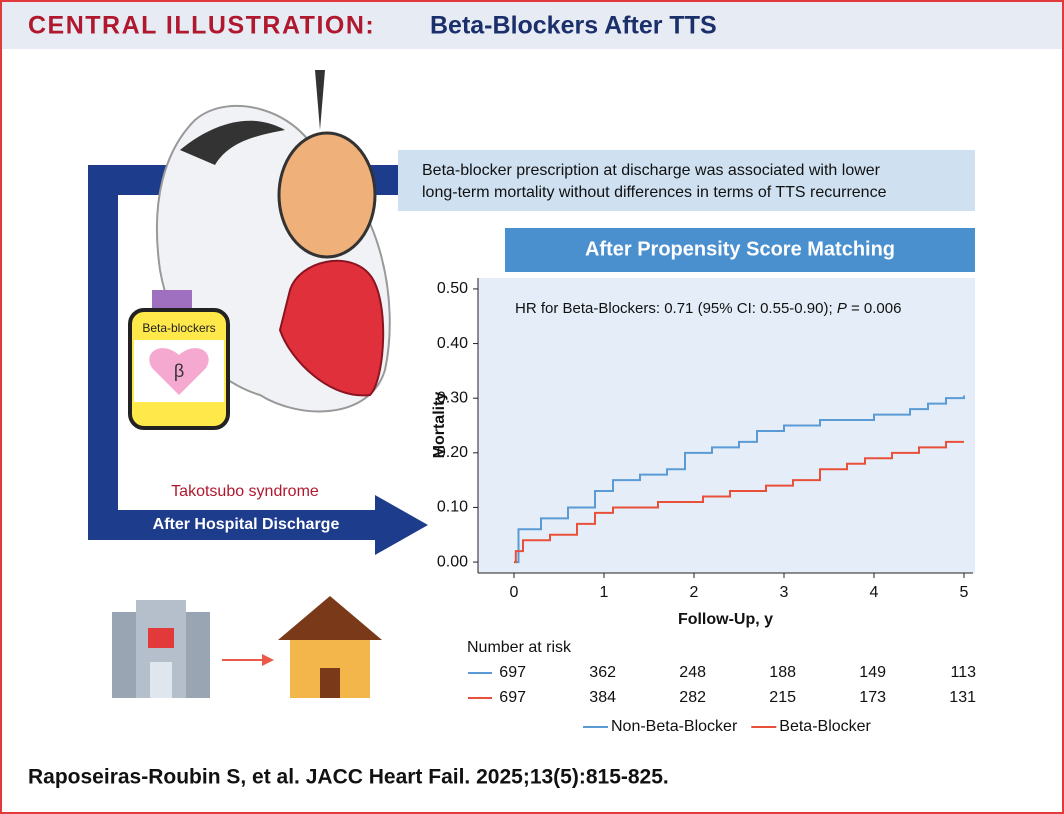 This screenshot has height=814, width=1064. I want to click on y-tick-label: 0.00, so click(452, 561).